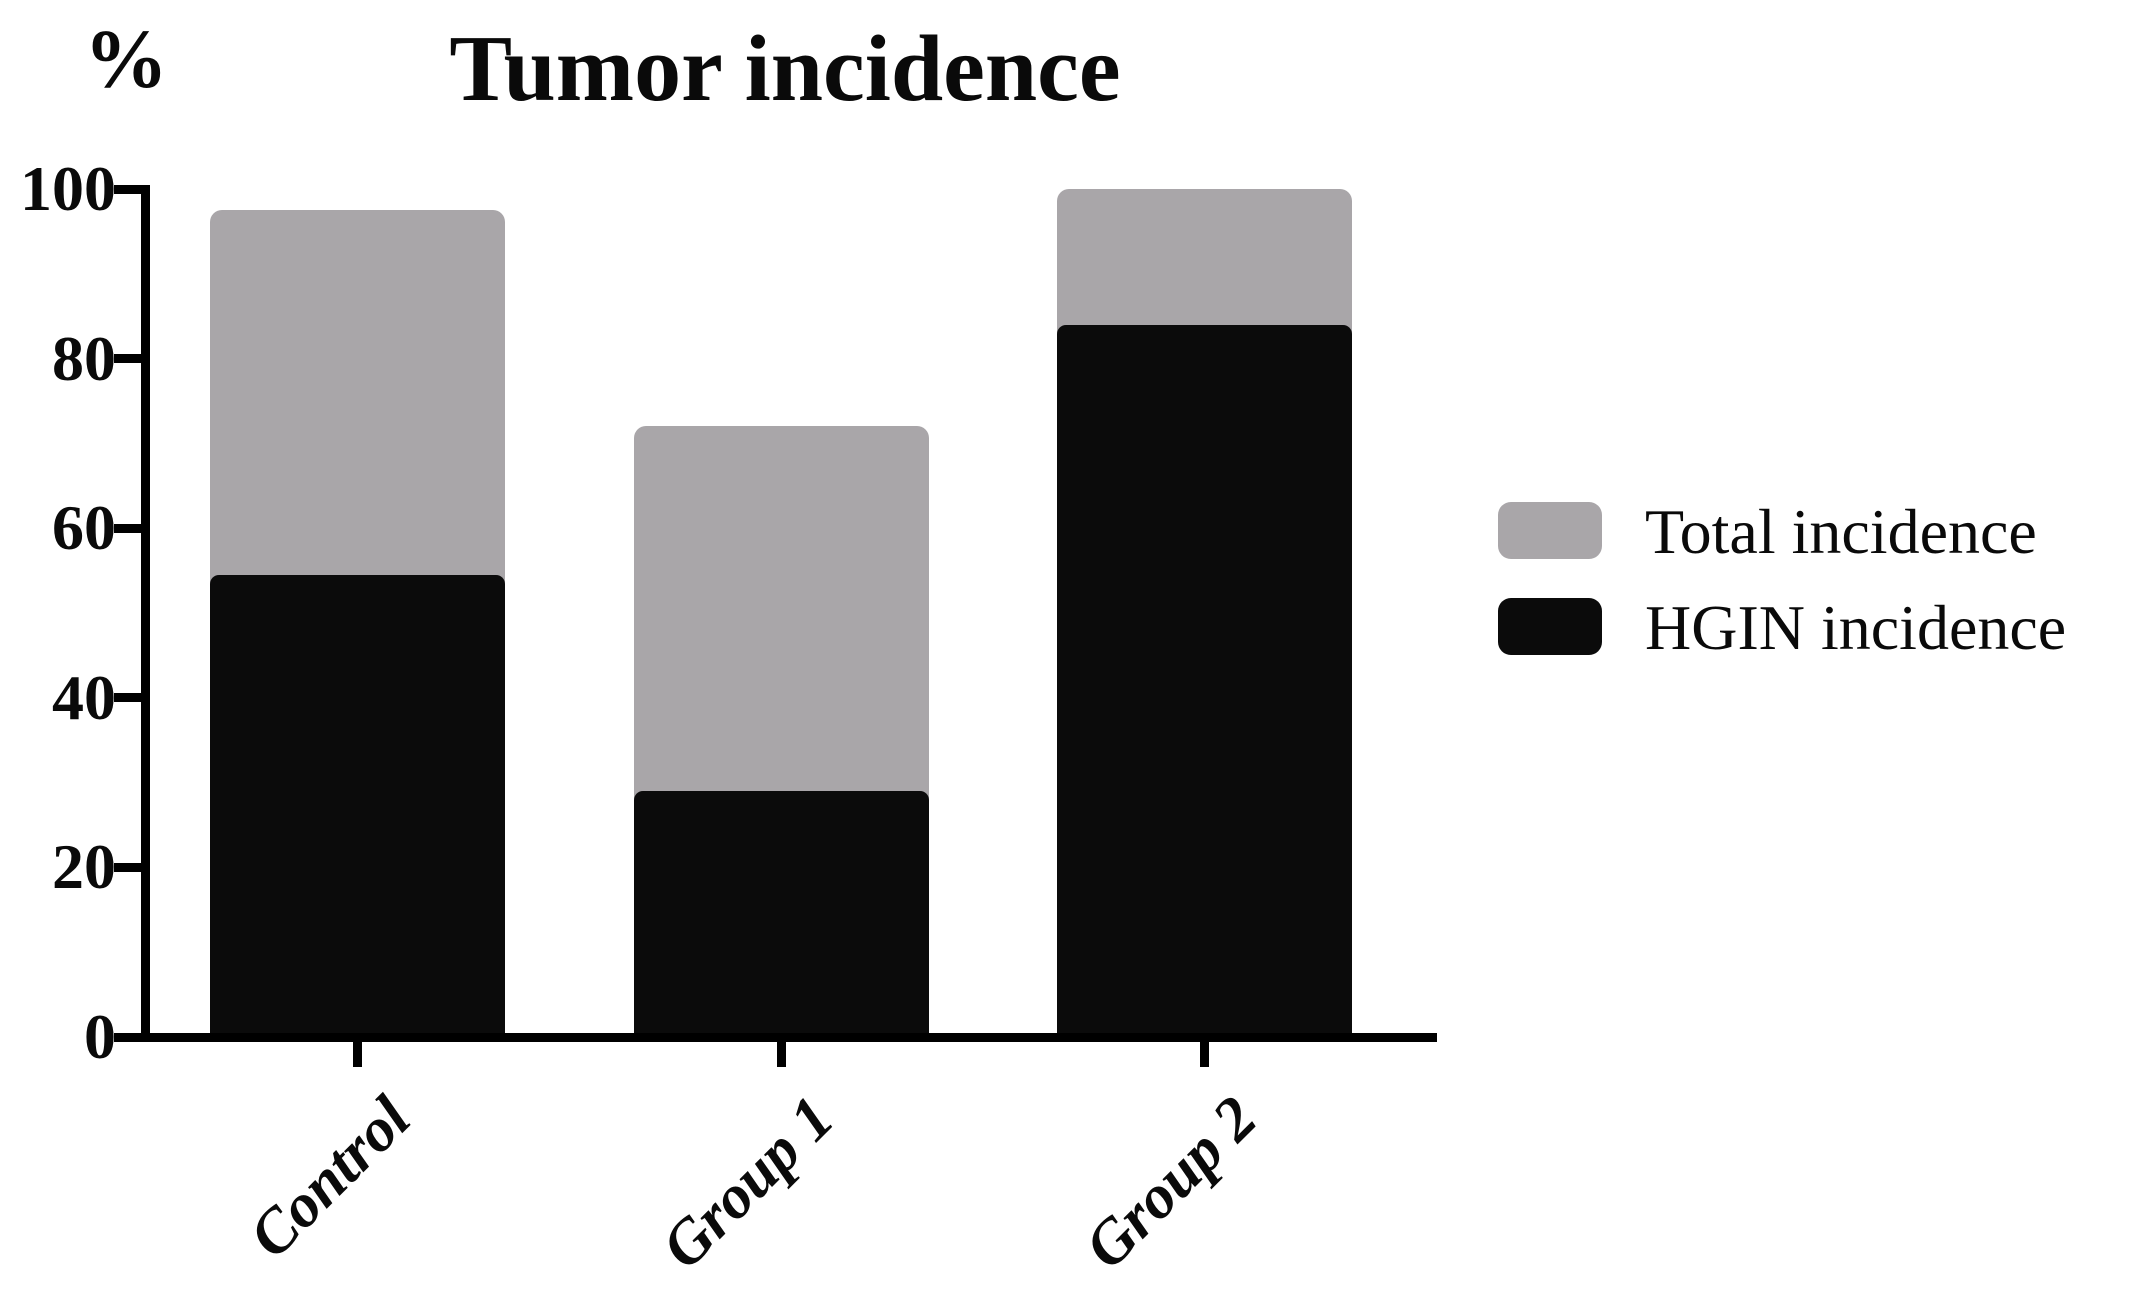 Image resolution: width=2134 pixels, height=1296 pixels. I want to click on y-tick-label: 0, so click(100, 1036).